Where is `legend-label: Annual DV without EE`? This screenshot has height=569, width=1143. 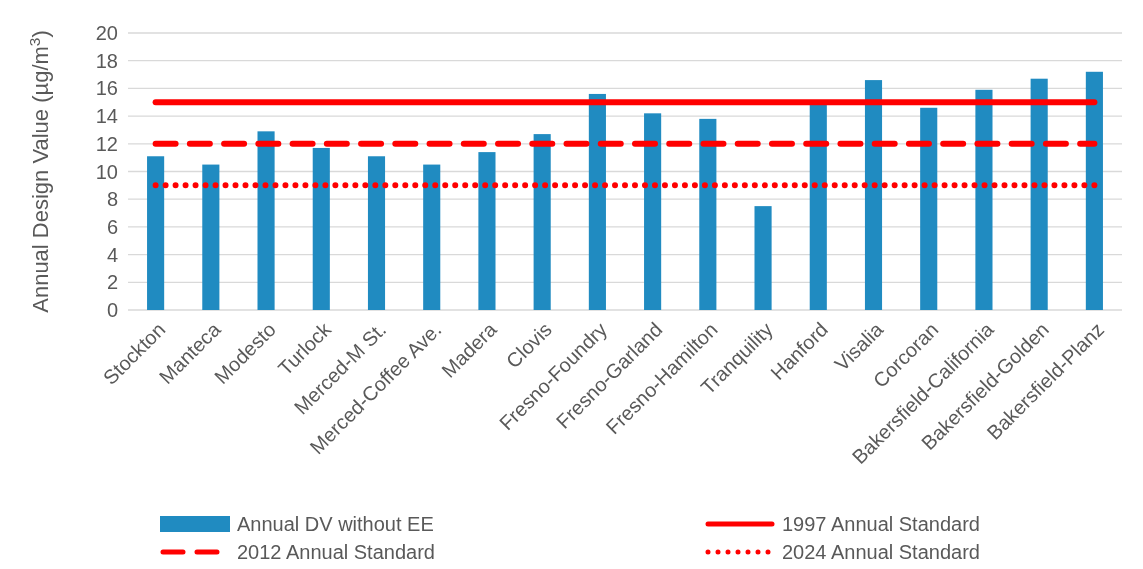
legend-label: Annual DV without EE is located at coordinates (335, 524).